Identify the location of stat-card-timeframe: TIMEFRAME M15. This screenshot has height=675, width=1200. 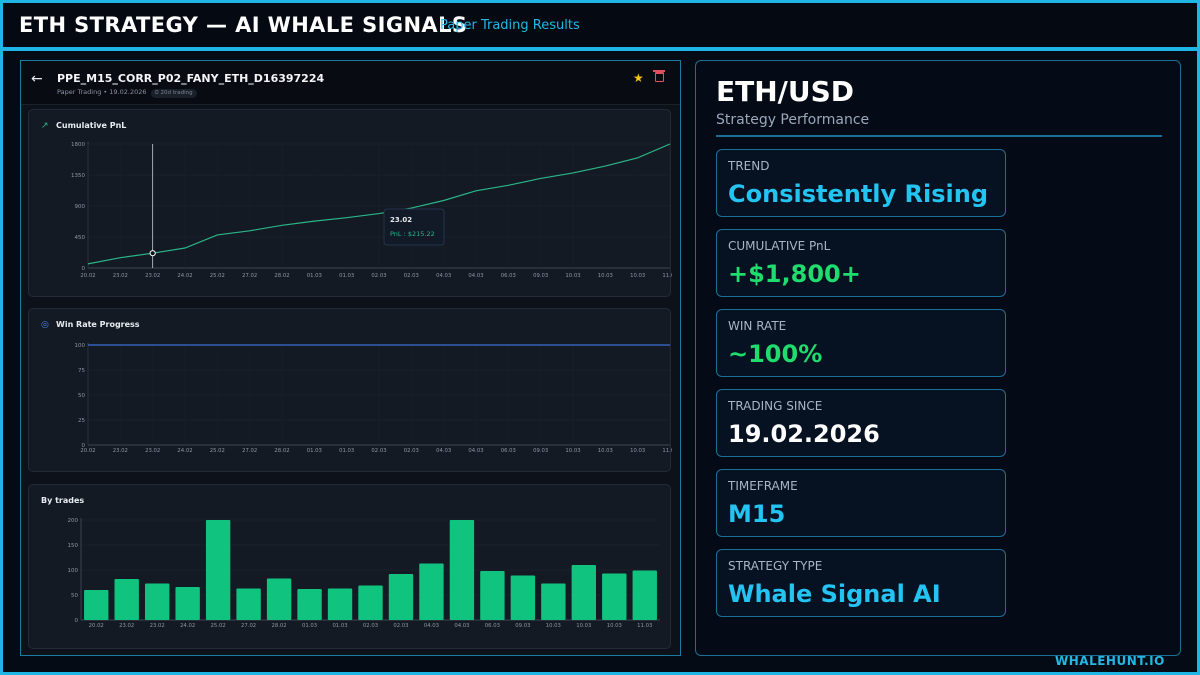
(861, 503).